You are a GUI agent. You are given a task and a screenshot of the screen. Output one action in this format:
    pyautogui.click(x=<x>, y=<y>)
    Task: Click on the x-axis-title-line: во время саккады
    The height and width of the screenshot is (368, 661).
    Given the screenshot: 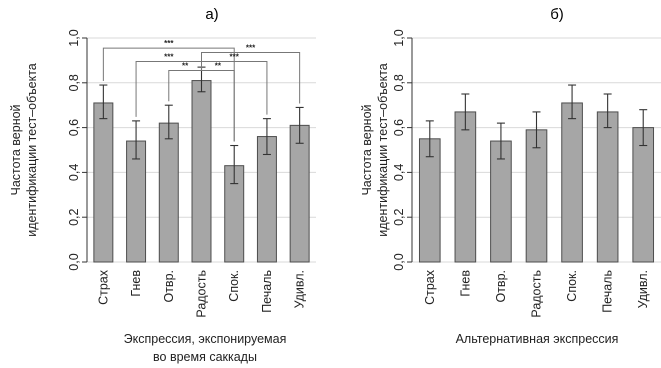 What is the action you would take?
    pyautogui.click(x=205, y=357)
    